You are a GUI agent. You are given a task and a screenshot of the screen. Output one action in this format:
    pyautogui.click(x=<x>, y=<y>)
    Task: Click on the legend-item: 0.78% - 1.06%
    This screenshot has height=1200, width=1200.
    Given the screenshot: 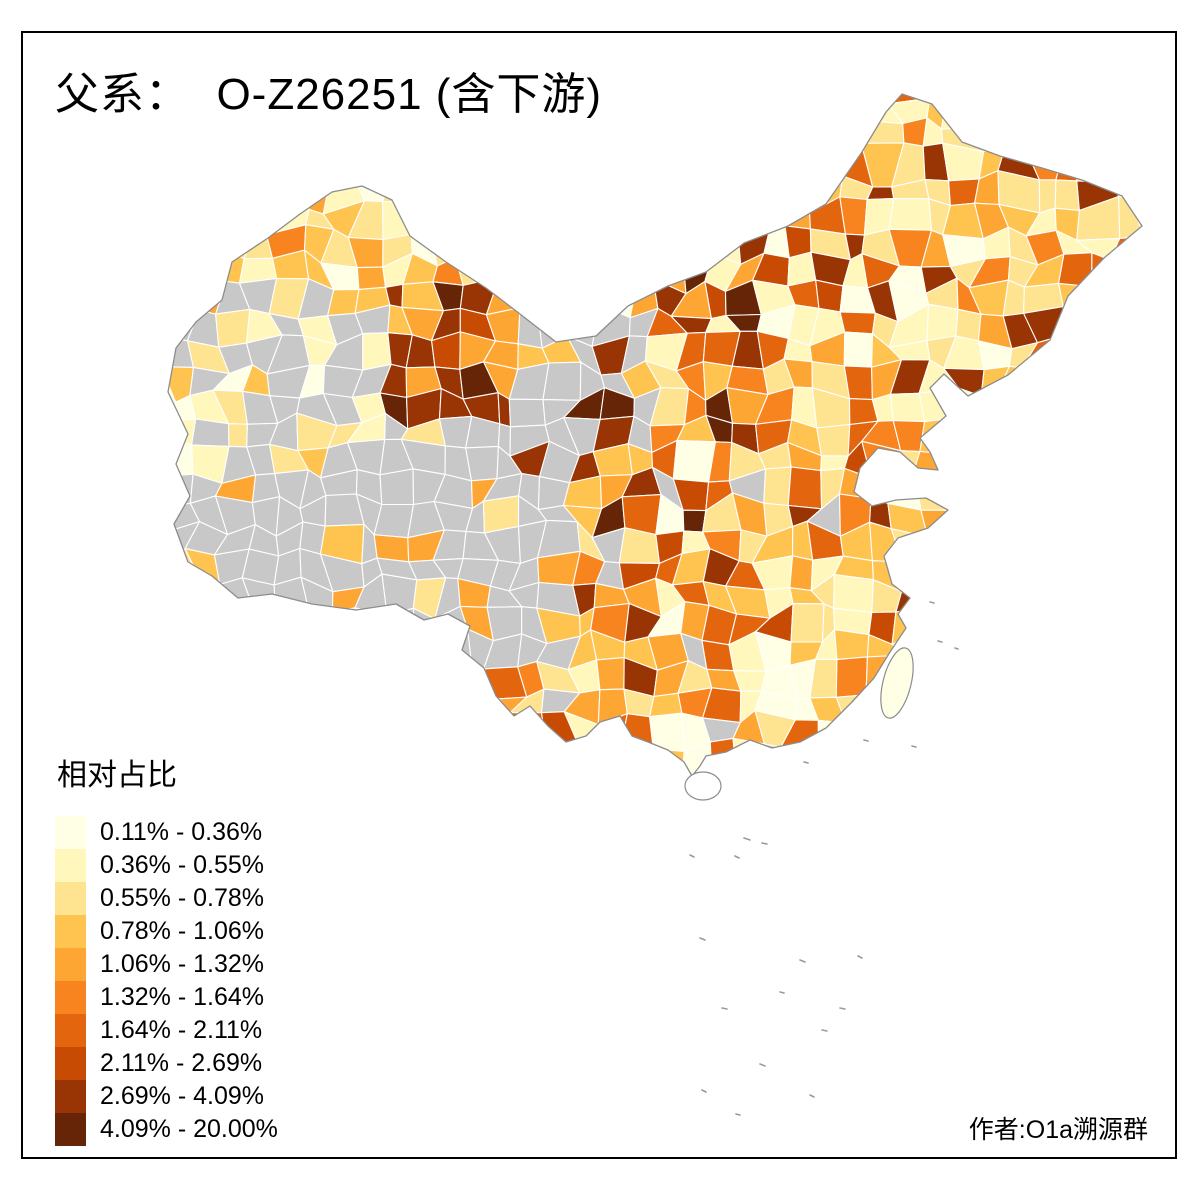 What is the action you would take?
    pyautogui.click(x=166, y=931)
    